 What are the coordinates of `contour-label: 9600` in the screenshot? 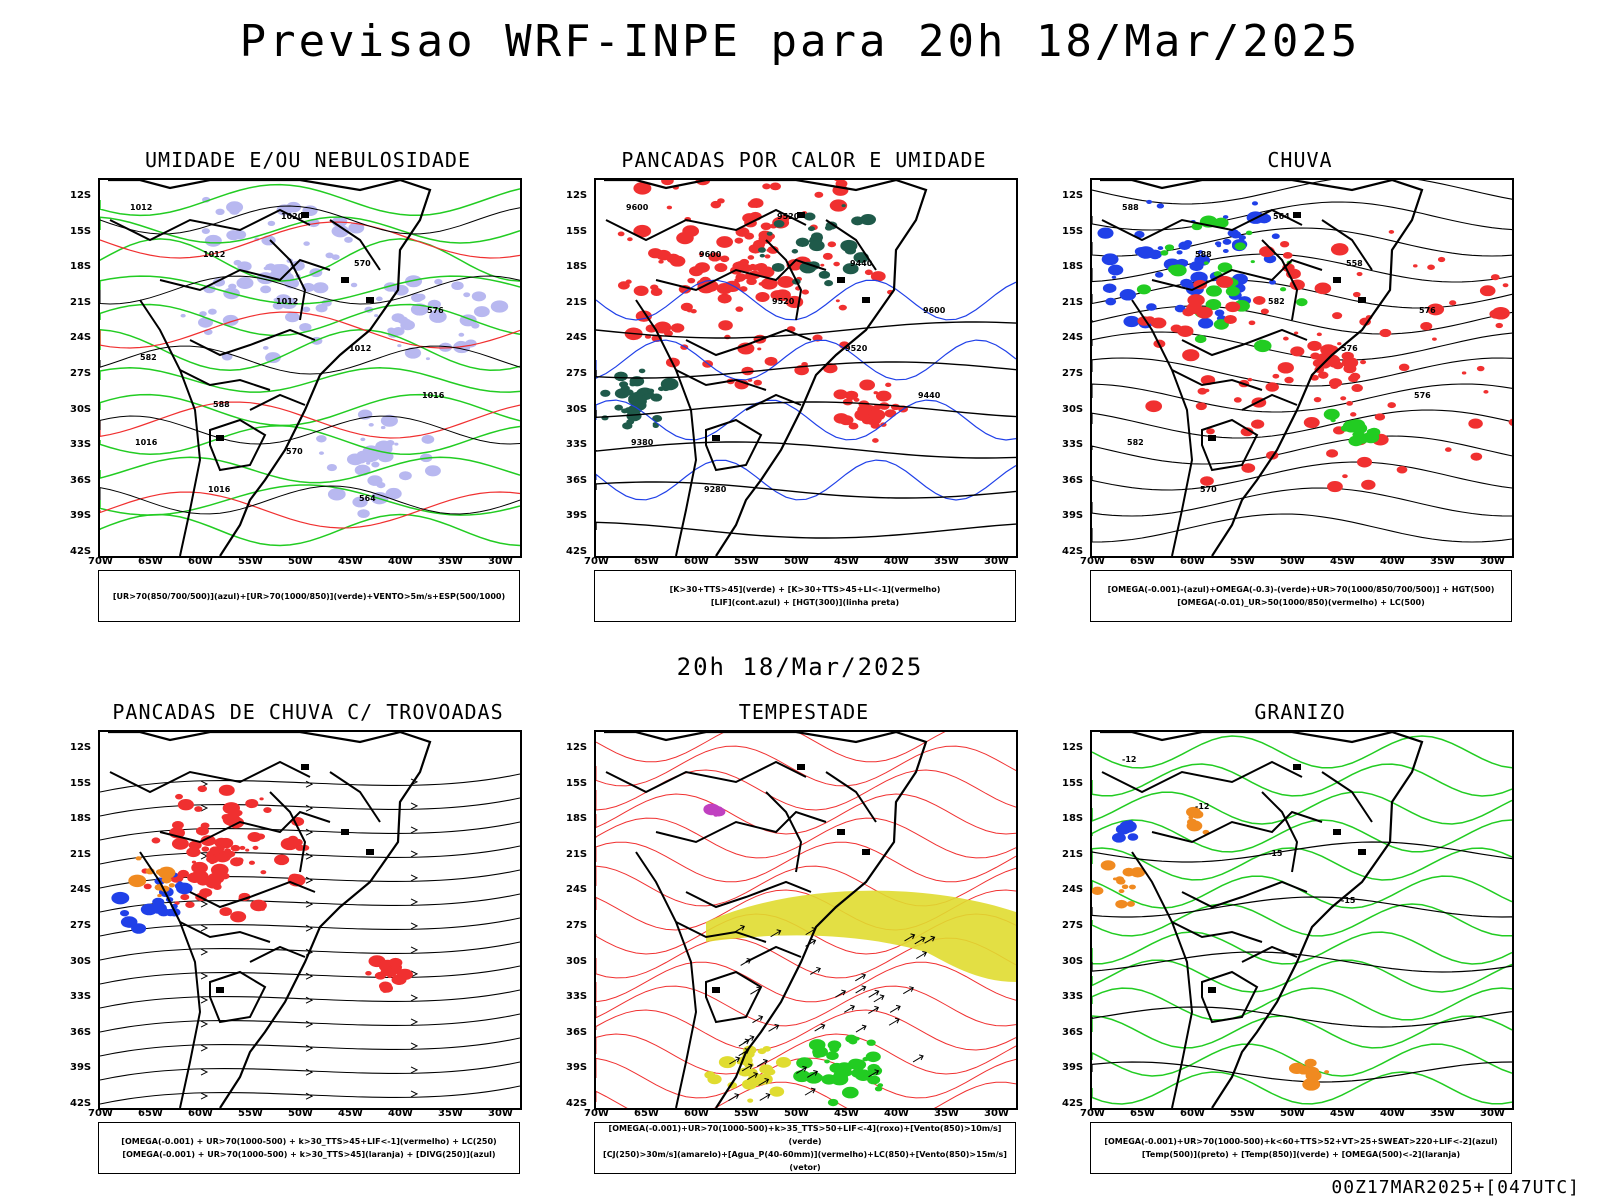 It's located at (934, 310).